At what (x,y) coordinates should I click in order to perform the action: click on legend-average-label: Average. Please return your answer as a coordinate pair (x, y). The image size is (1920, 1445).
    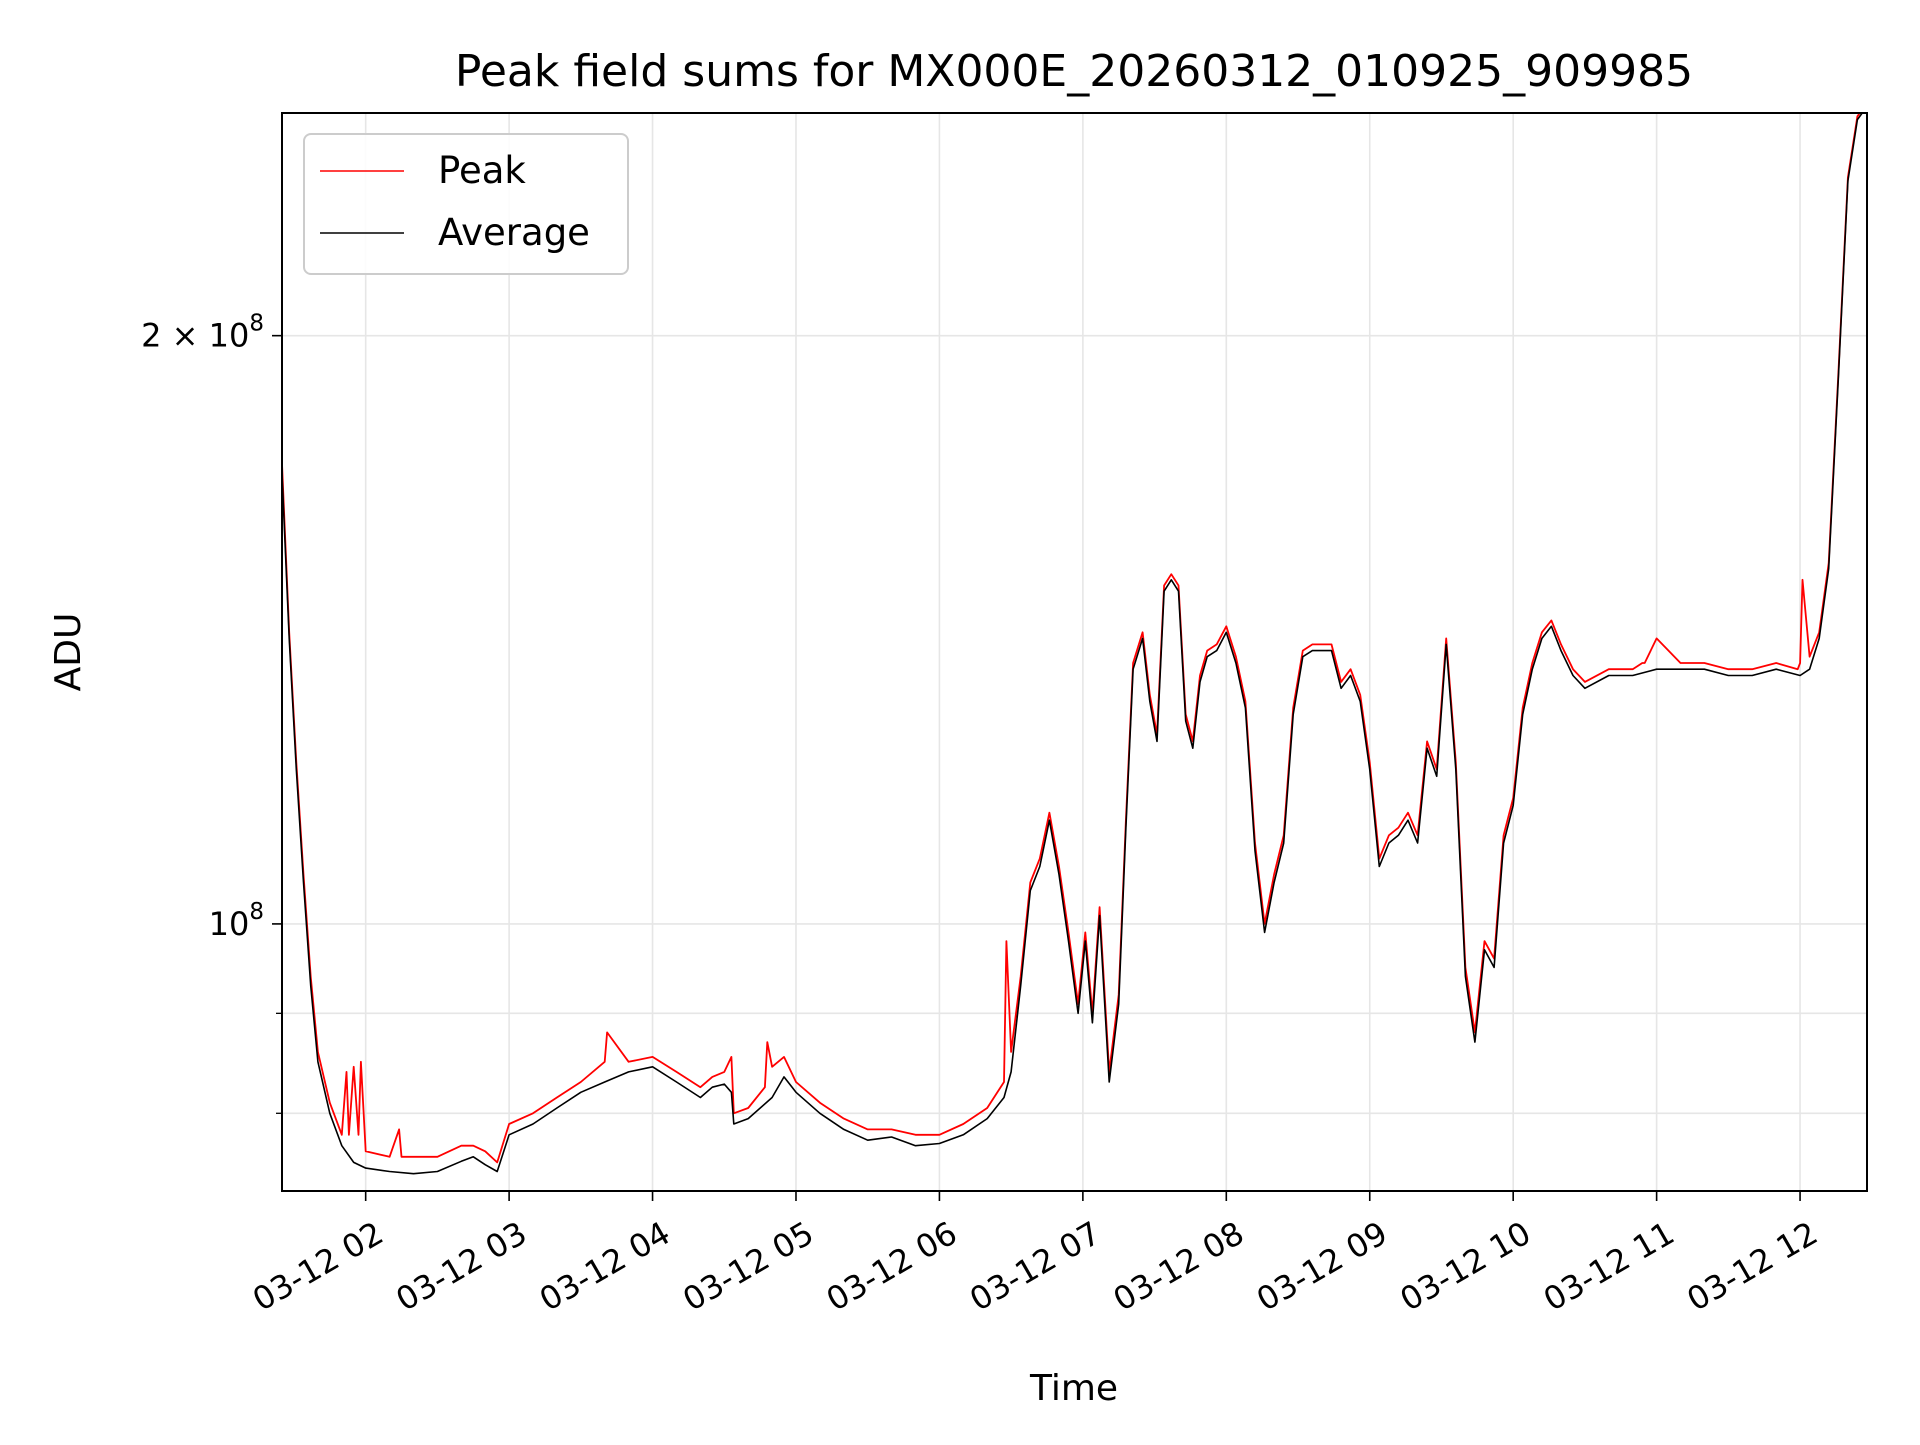
    Looking at the image, I should click on (514, 232).